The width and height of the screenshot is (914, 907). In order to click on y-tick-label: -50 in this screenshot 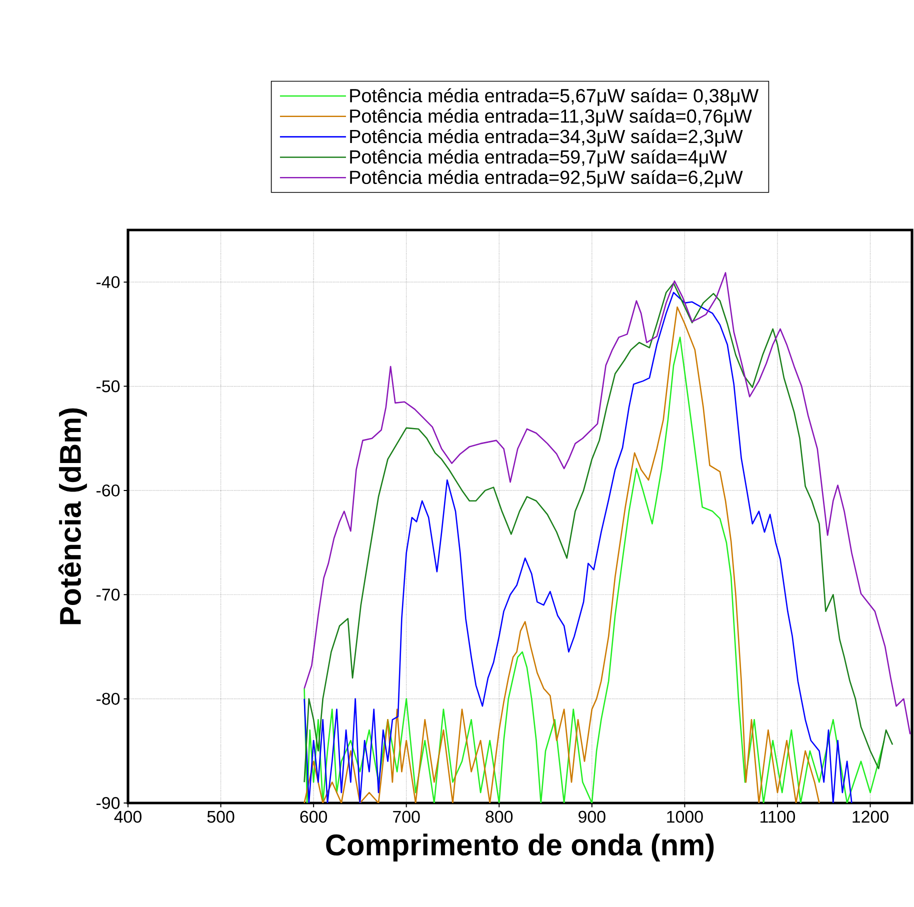, I will do `click(108, 386)`.